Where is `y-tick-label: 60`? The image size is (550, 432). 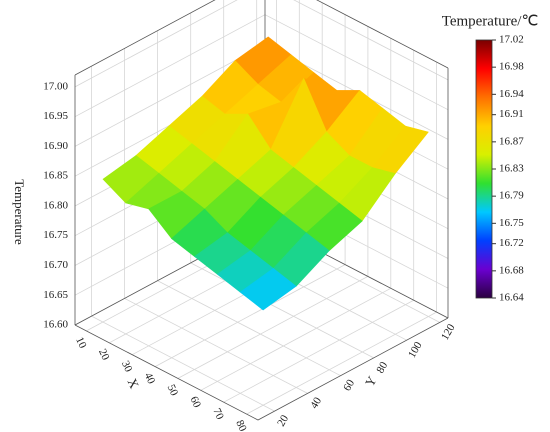
y-tick-label: 60 is located at coordinates (349, 385).